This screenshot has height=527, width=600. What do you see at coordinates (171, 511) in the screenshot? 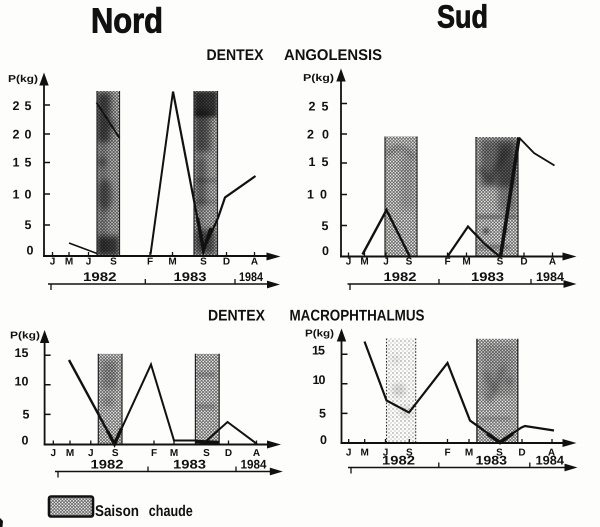
I see `svg-text: chaude` at bounding box center [171, 511].